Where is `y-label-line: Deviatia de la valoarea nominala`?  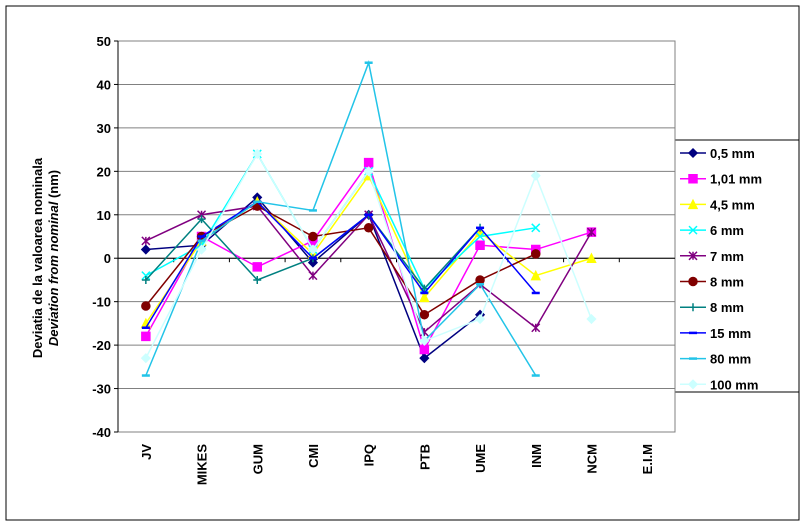 y-label-line: Deviatia de la valoarea nominala is located at coordinates (37, 257).